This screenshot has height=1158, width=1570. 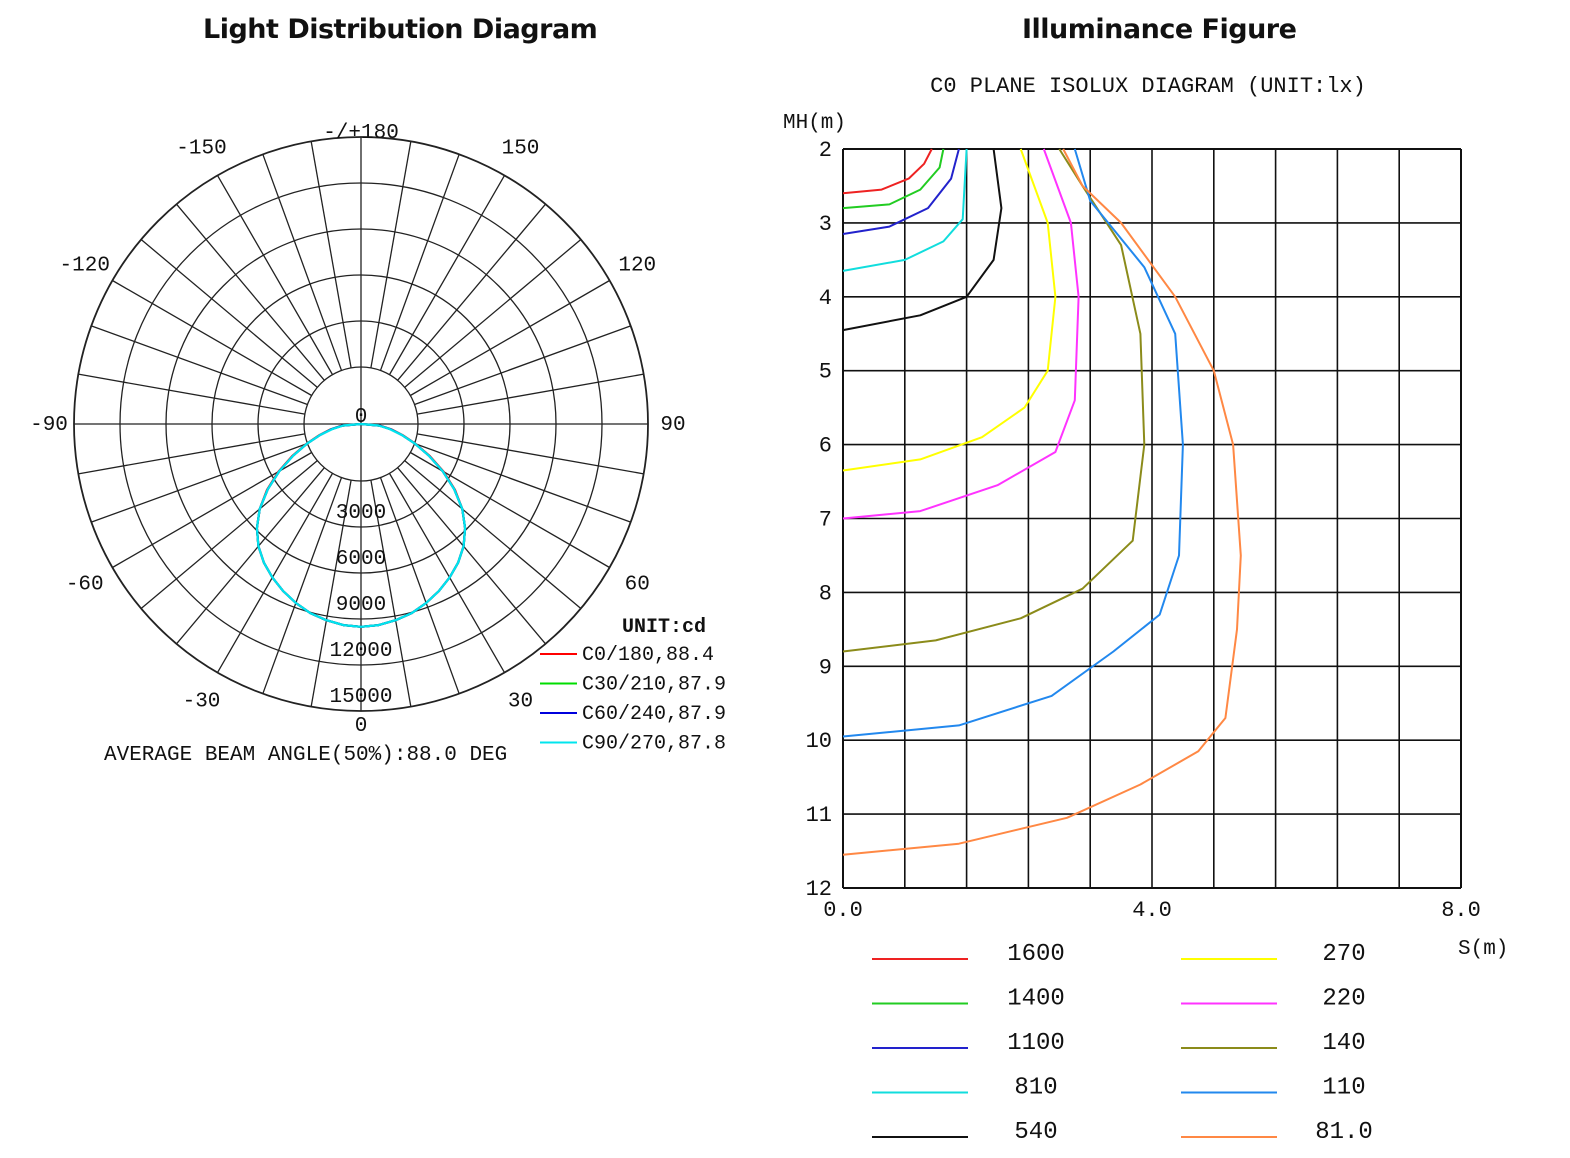 I want to click on isolux-legend-label: 270, so click(x=1343, y=954).